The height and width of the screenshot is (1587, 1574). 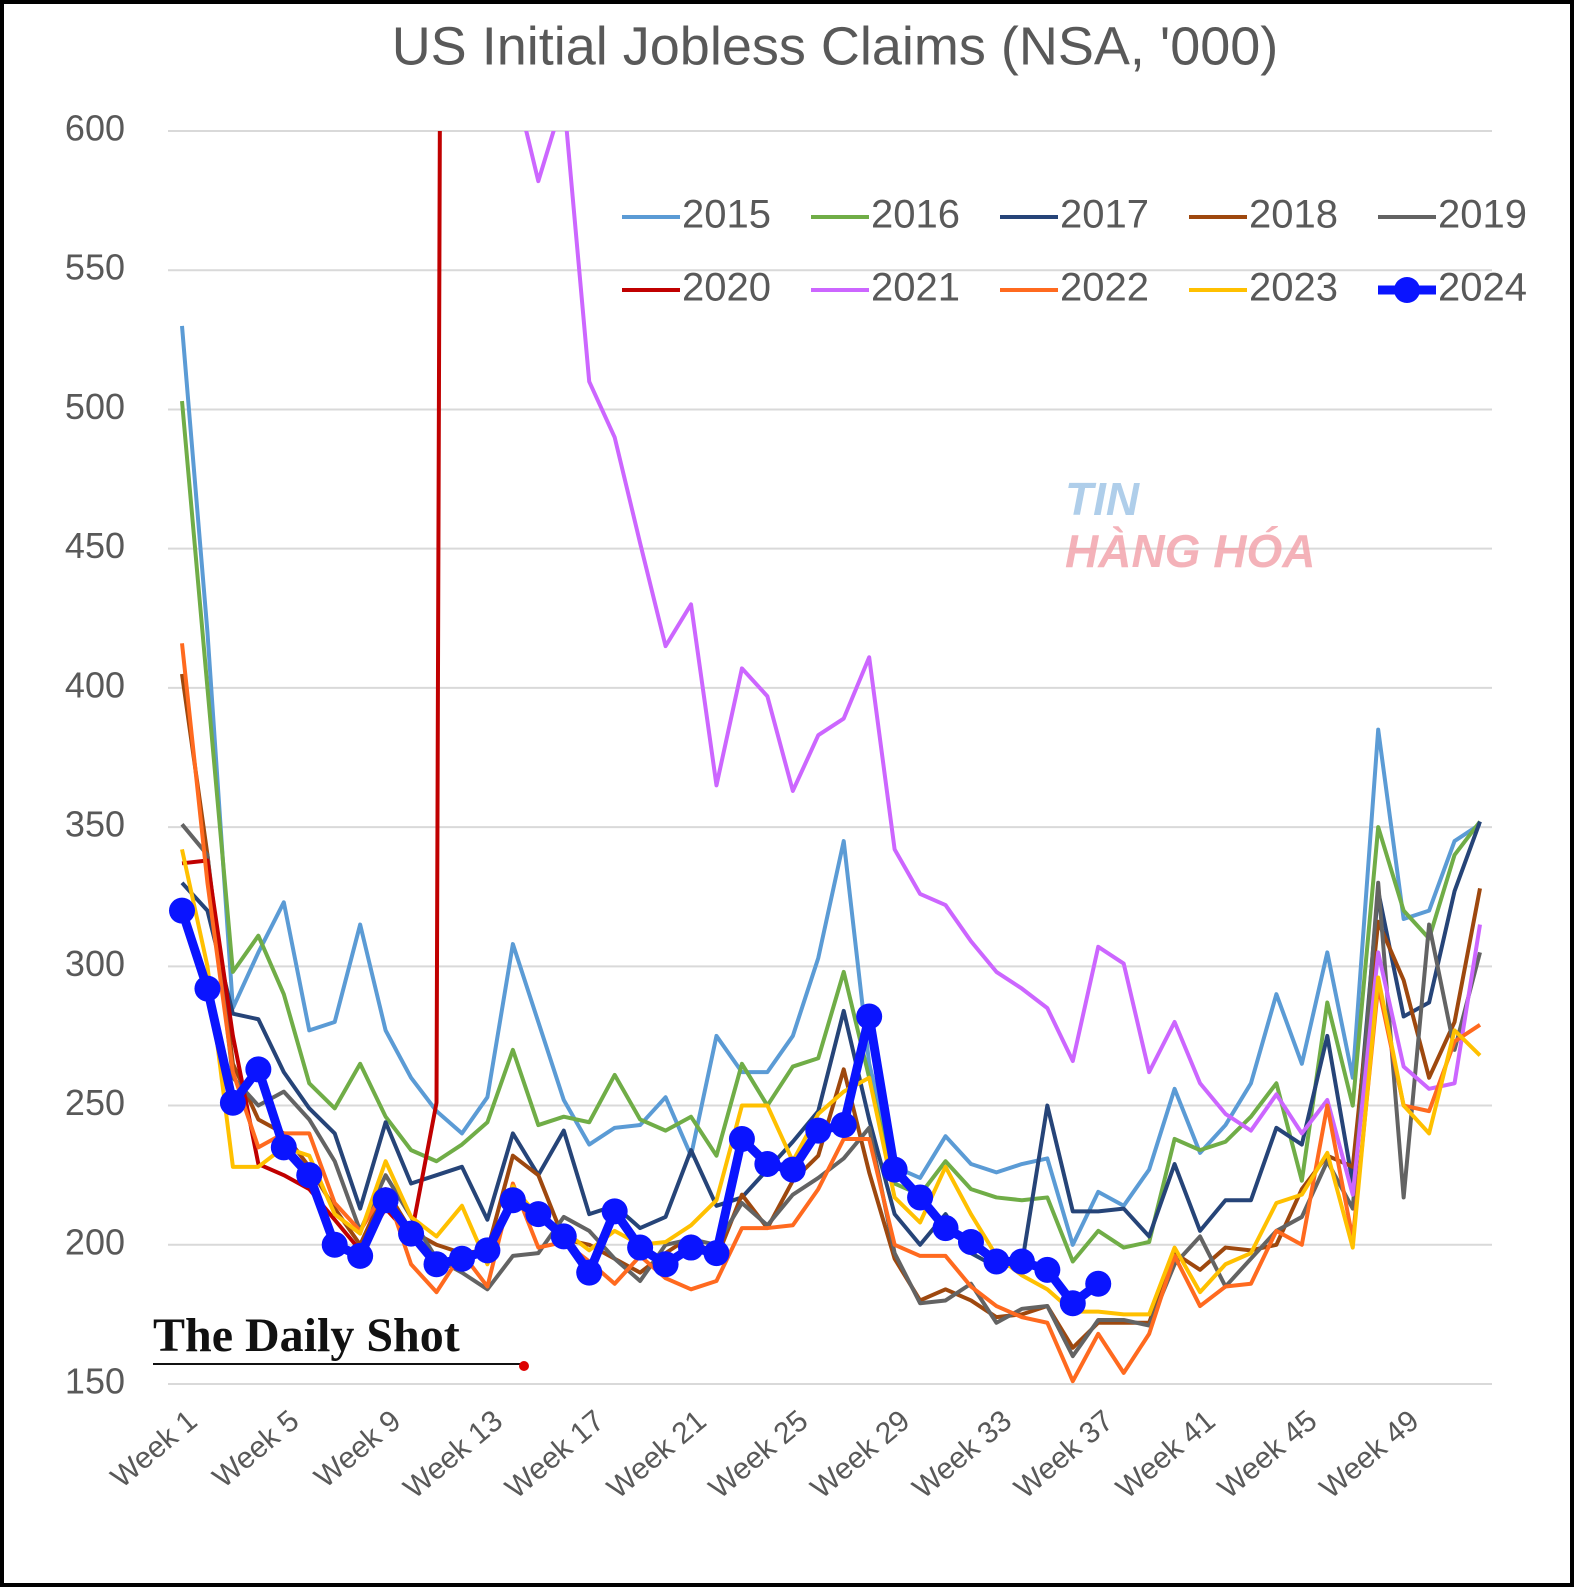 I want to click on chart-title: US Initial Jobless Claims (NSA, '000), so click(x=835, y=46).